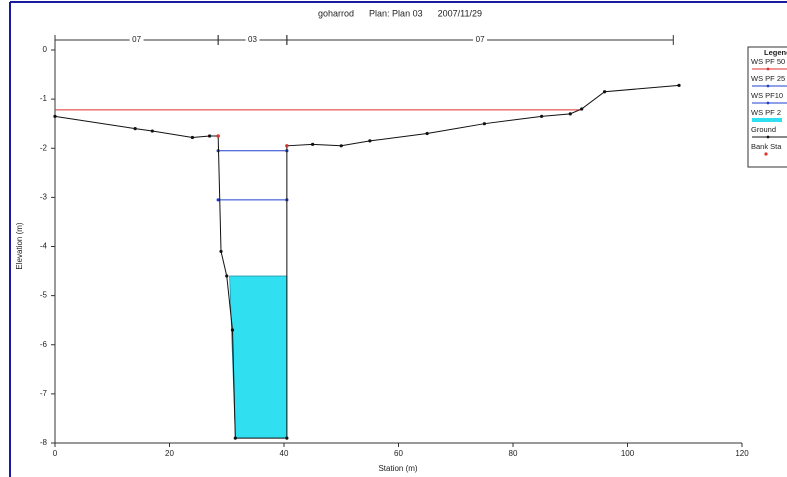 This screenshot has height=477, width=787. What do you see at coordinates (284, 453) in the screenshot?
I see `x-tick-label: 40` at bounding box center [284, 453].